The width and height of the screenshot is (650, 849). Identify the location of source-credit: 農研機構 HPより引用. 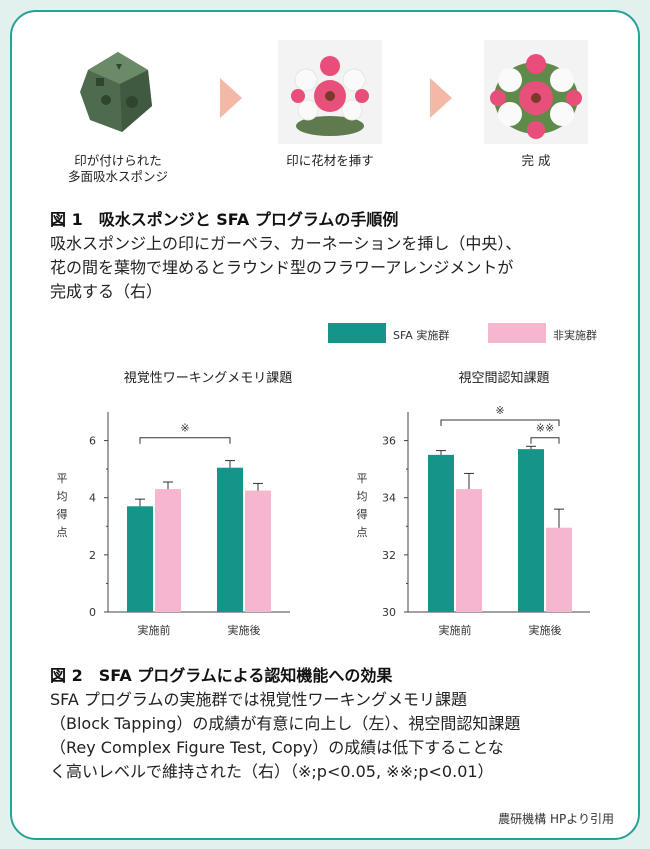
(556, 819).